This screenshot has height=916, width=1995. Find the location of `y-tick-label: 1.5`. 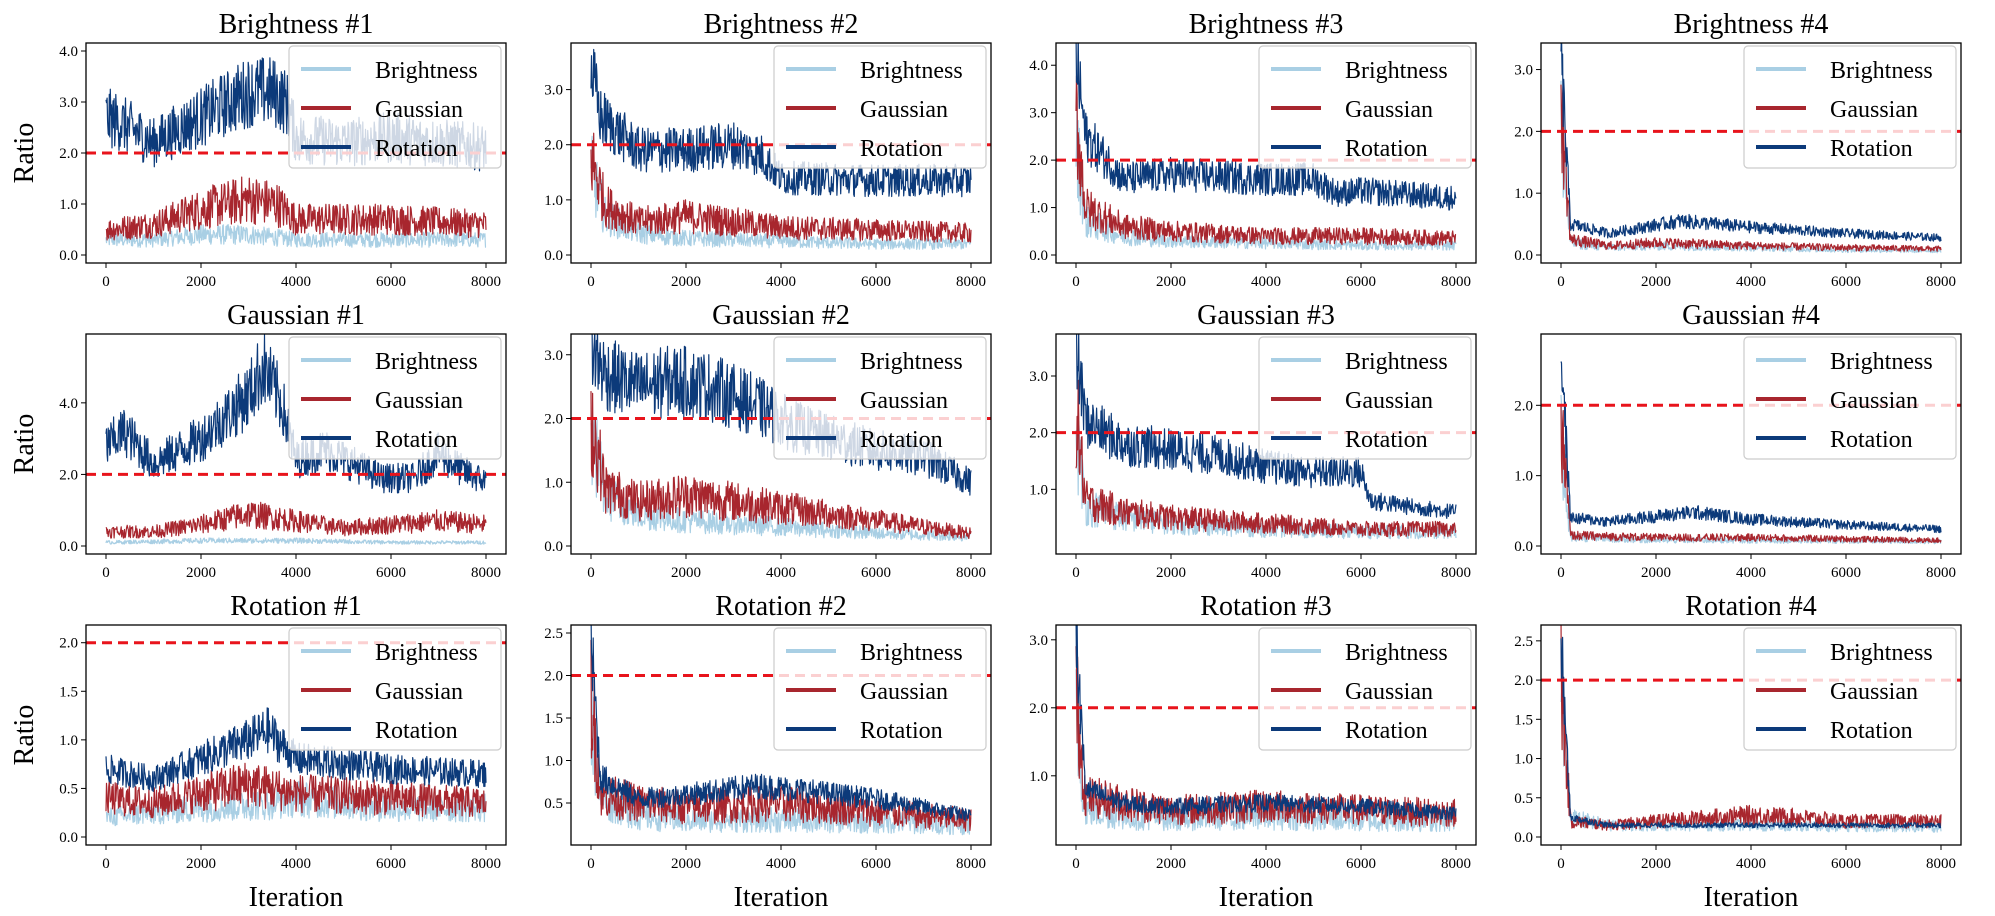

y-tick-label: 1.5 is located at coordinates (68, 692).